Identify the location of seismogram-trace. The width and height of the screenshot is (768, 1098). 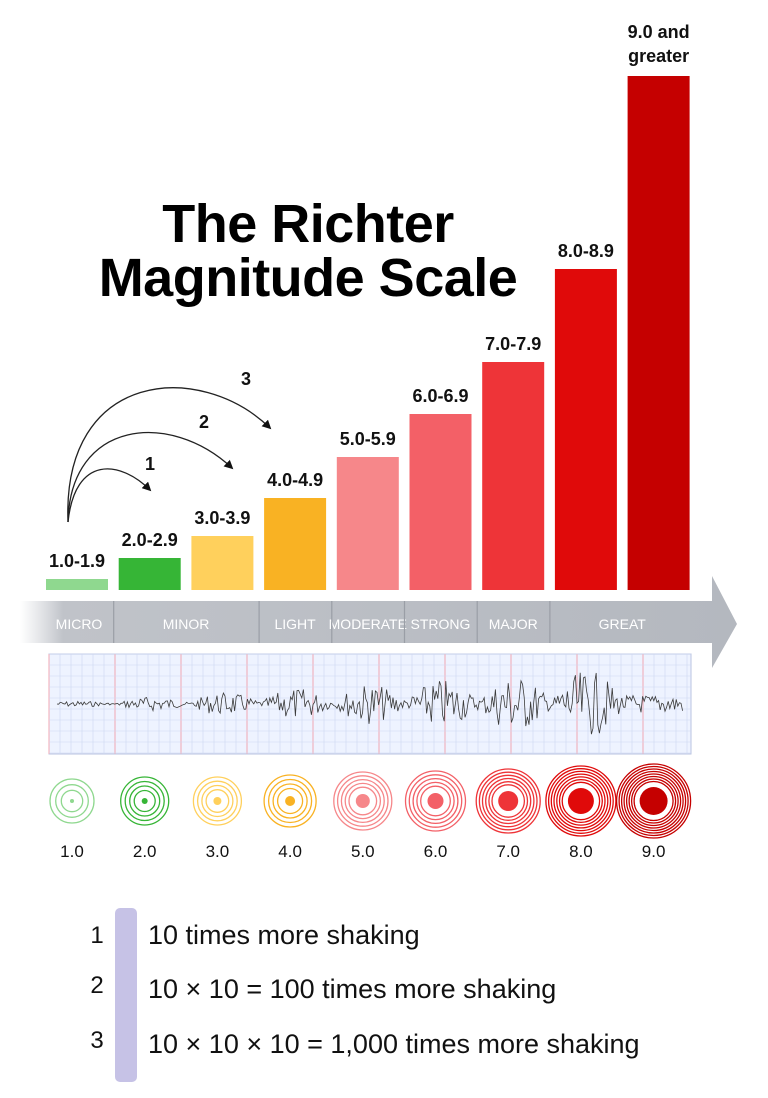
(369, 703).